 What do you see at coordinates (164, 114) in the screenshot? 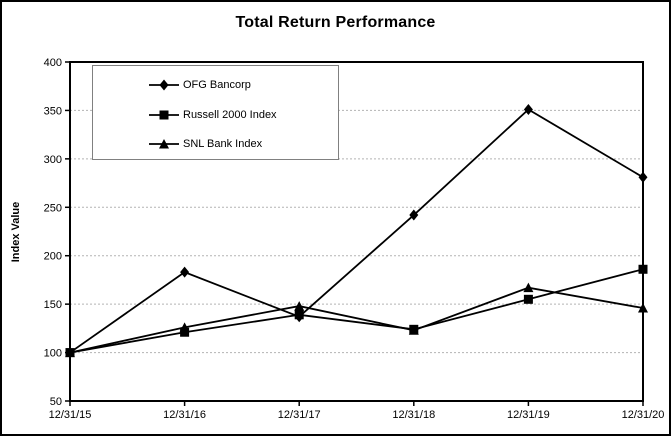
I see `square-icon` at bounding box center [164, 114].